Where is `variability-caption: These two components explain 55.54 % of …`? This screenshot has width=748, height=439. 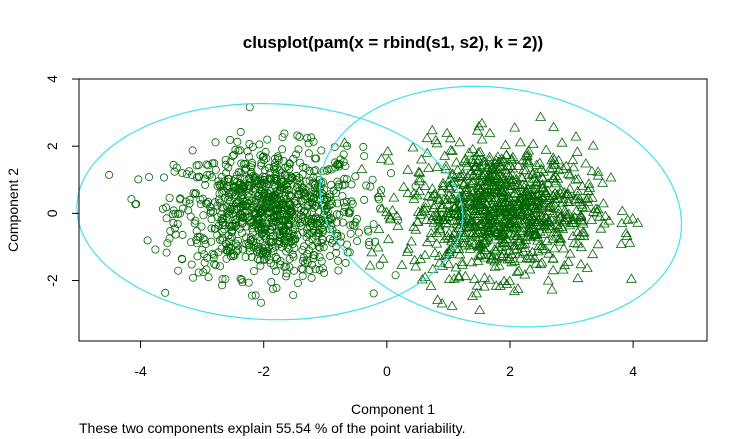 variability-caption: These two components explain 55.54 % of … is located at coordinates (272, 428).